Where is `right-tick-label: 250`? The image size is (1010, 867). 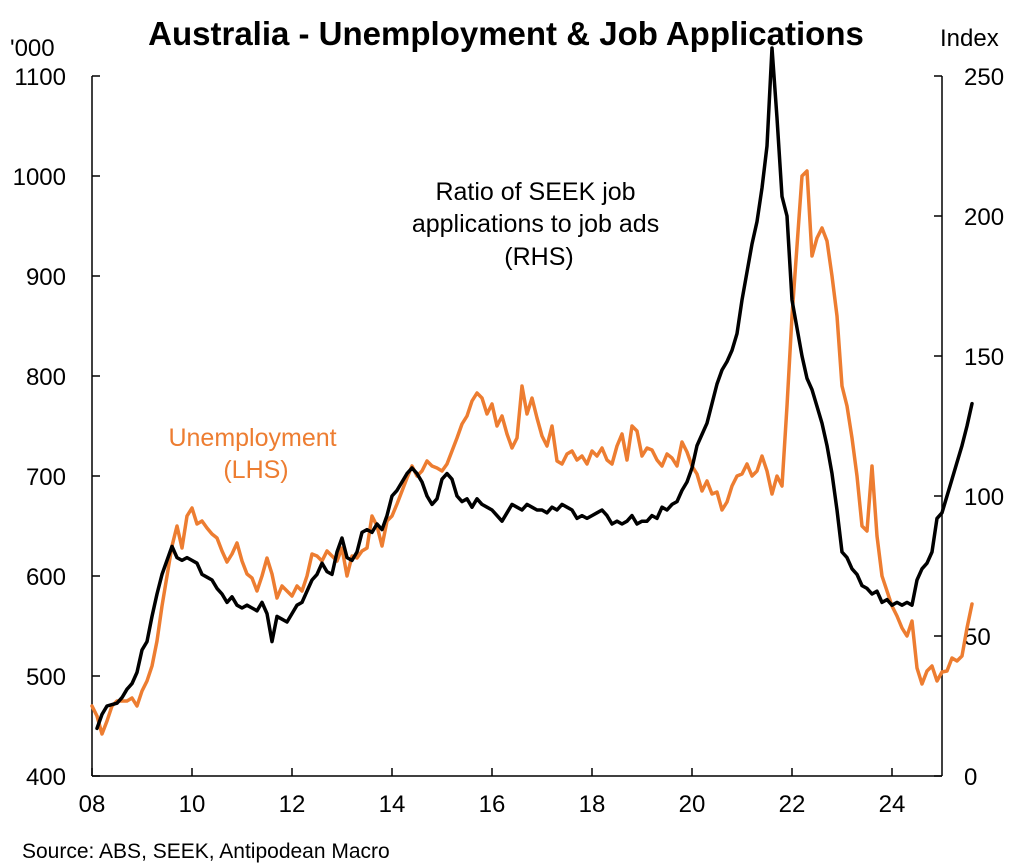
right-tick-label: 250 is located at coordinates (984, 77).